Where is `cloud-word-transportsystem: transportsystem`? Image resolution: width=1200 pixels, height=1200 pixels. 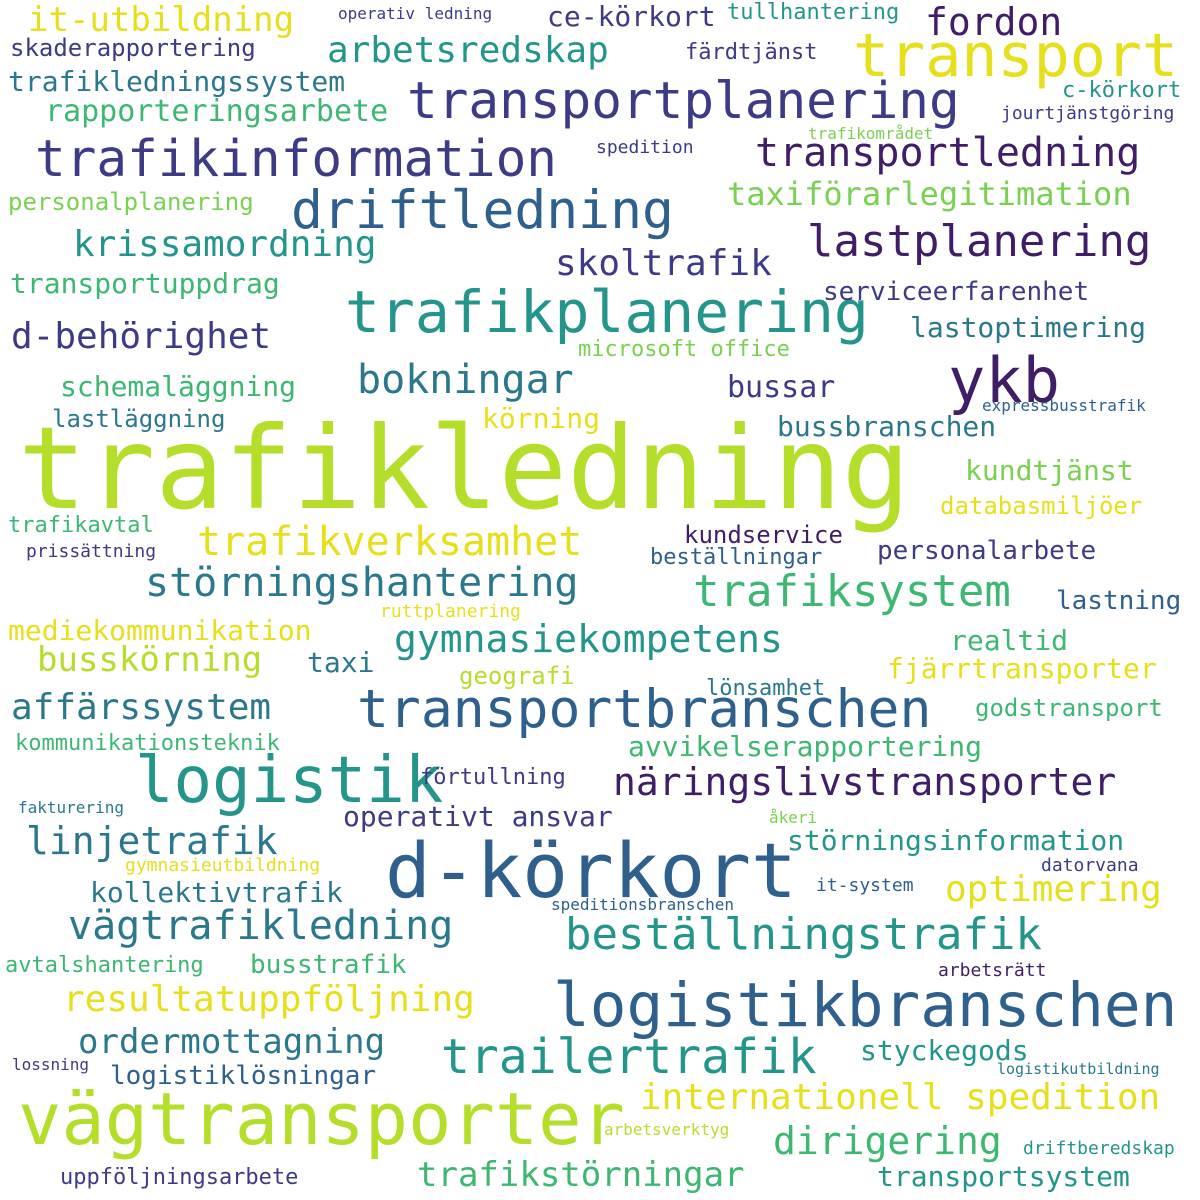 cloud-word-transportsystem: transportsystem is located at coordinates (1003, 1176).